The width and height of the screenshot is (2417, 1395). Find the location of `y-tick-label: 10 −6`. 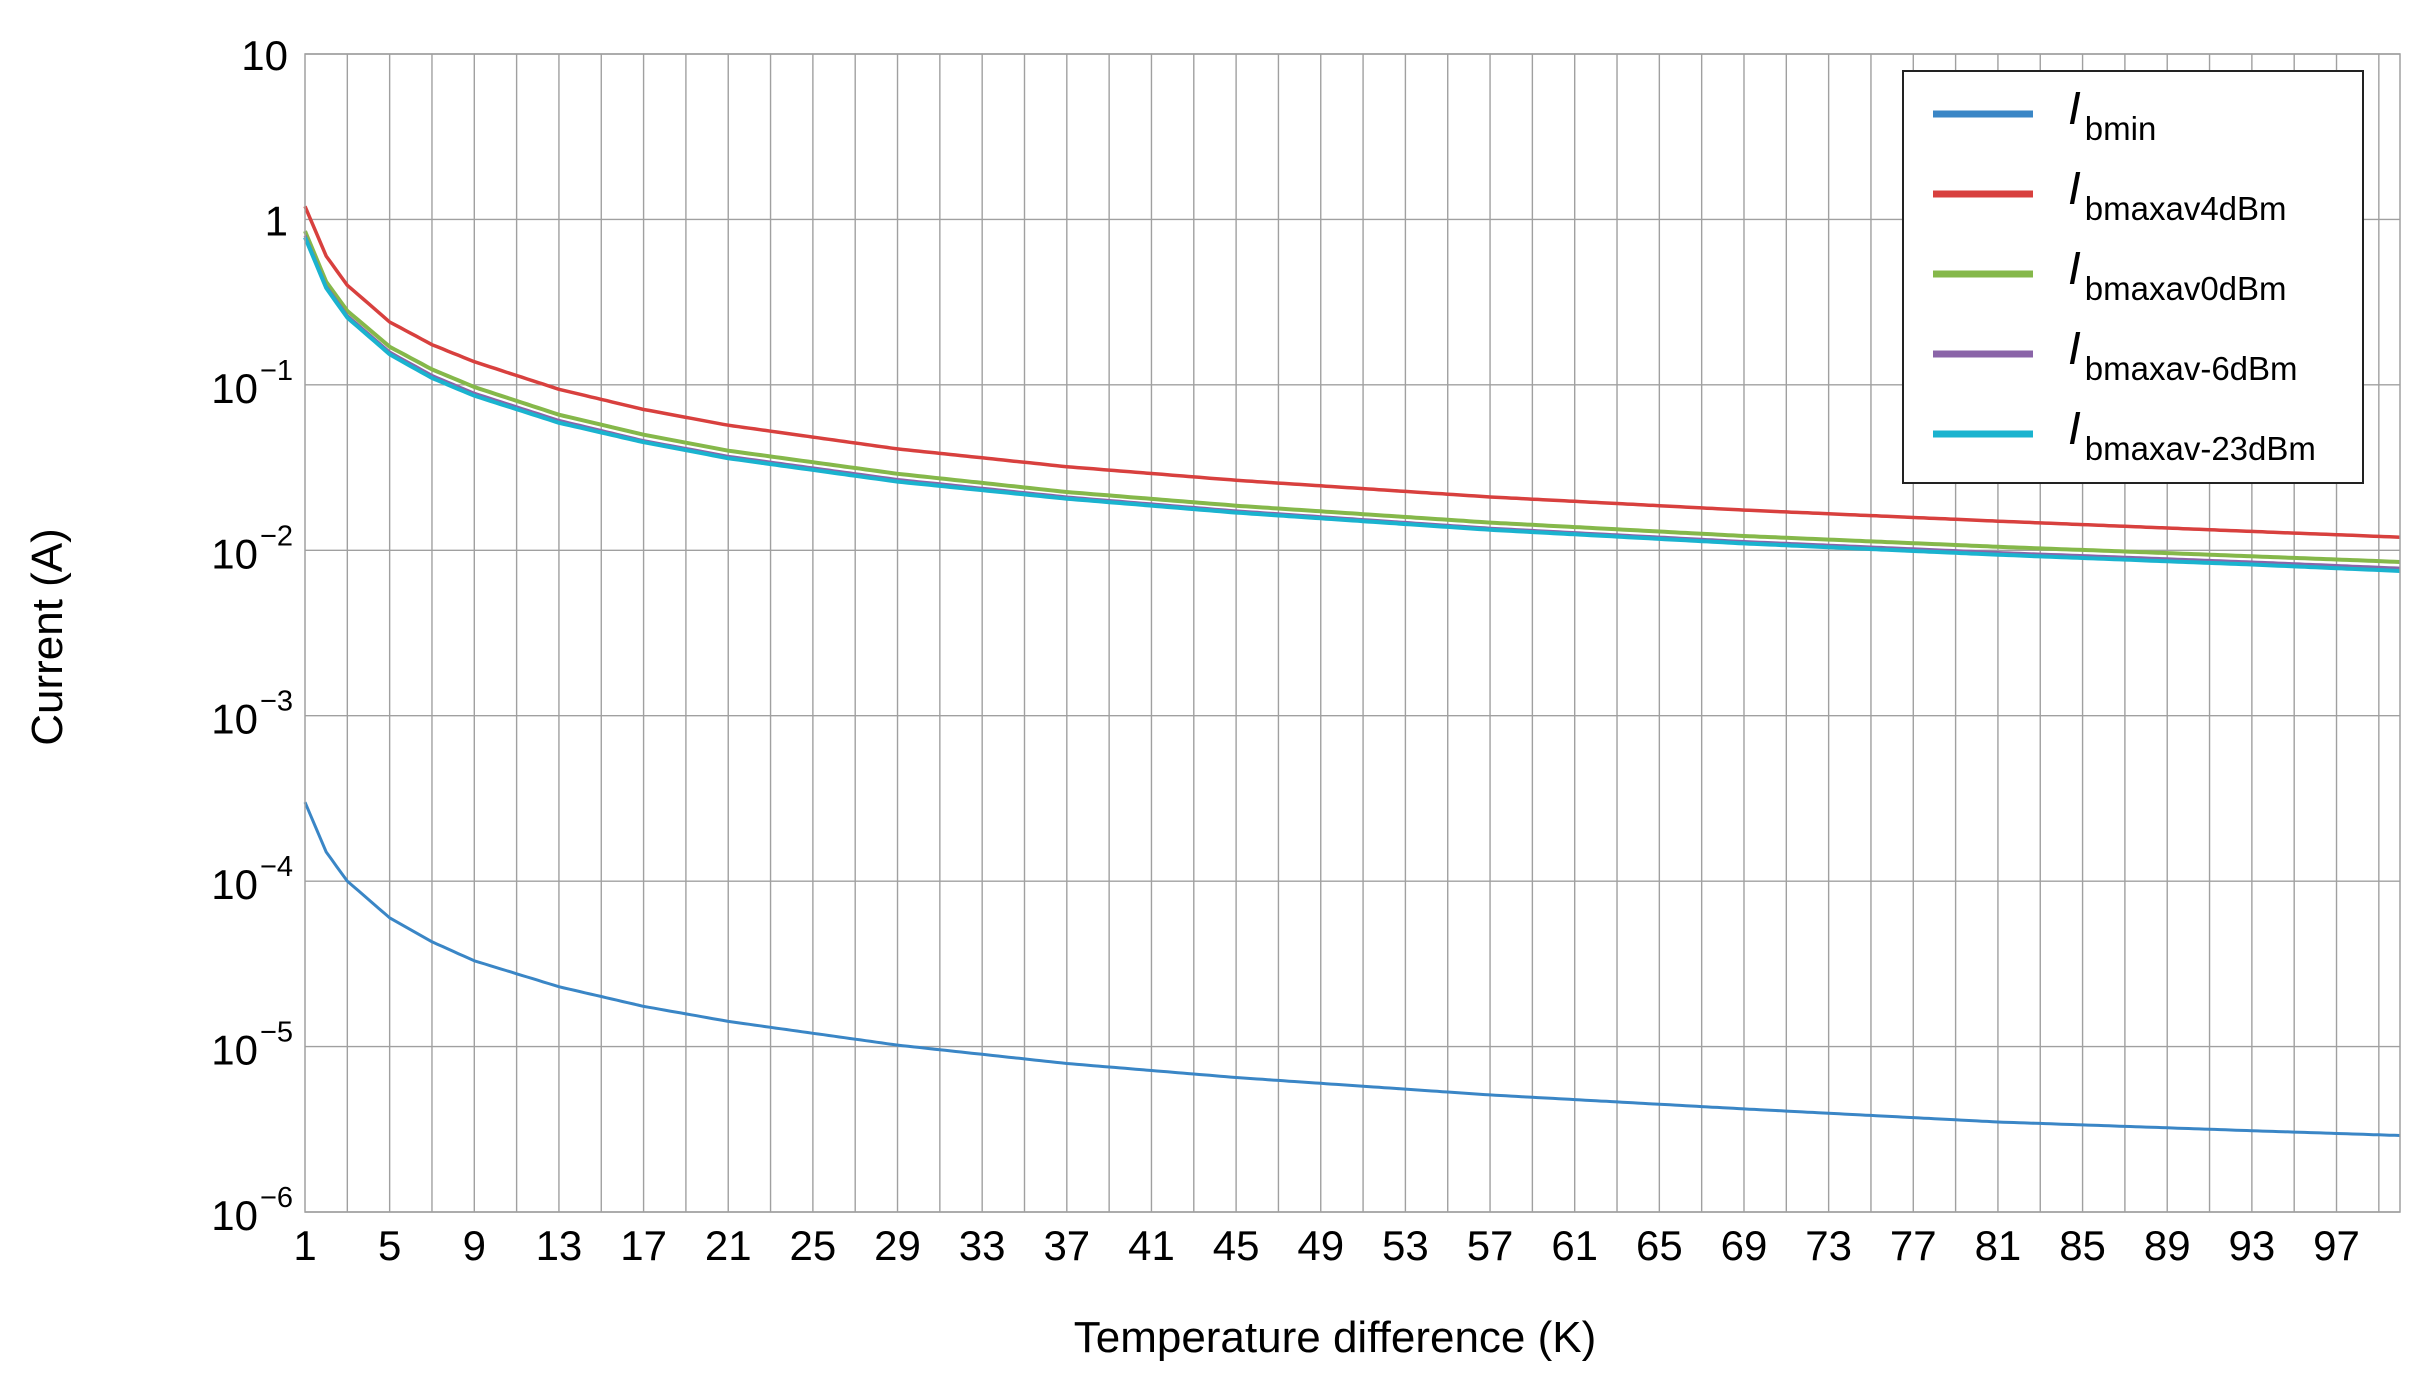

y-tick-label: 10 −6 is located at coordinates (252, 1210).